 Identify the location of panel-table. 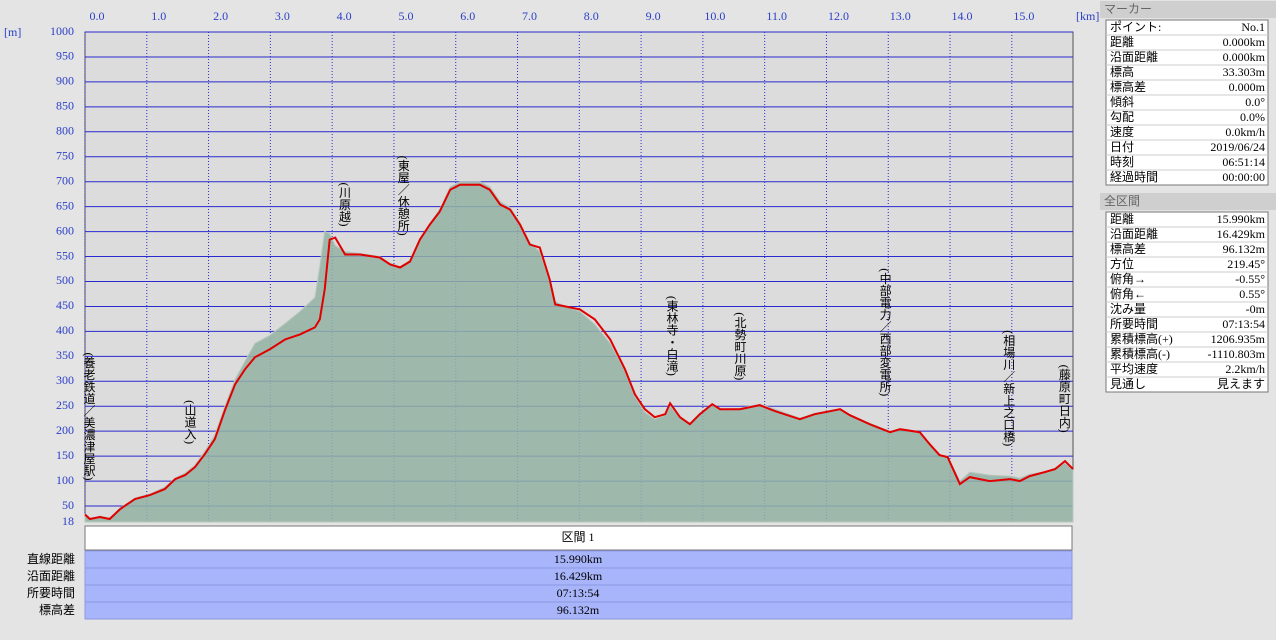
(1187, 102).